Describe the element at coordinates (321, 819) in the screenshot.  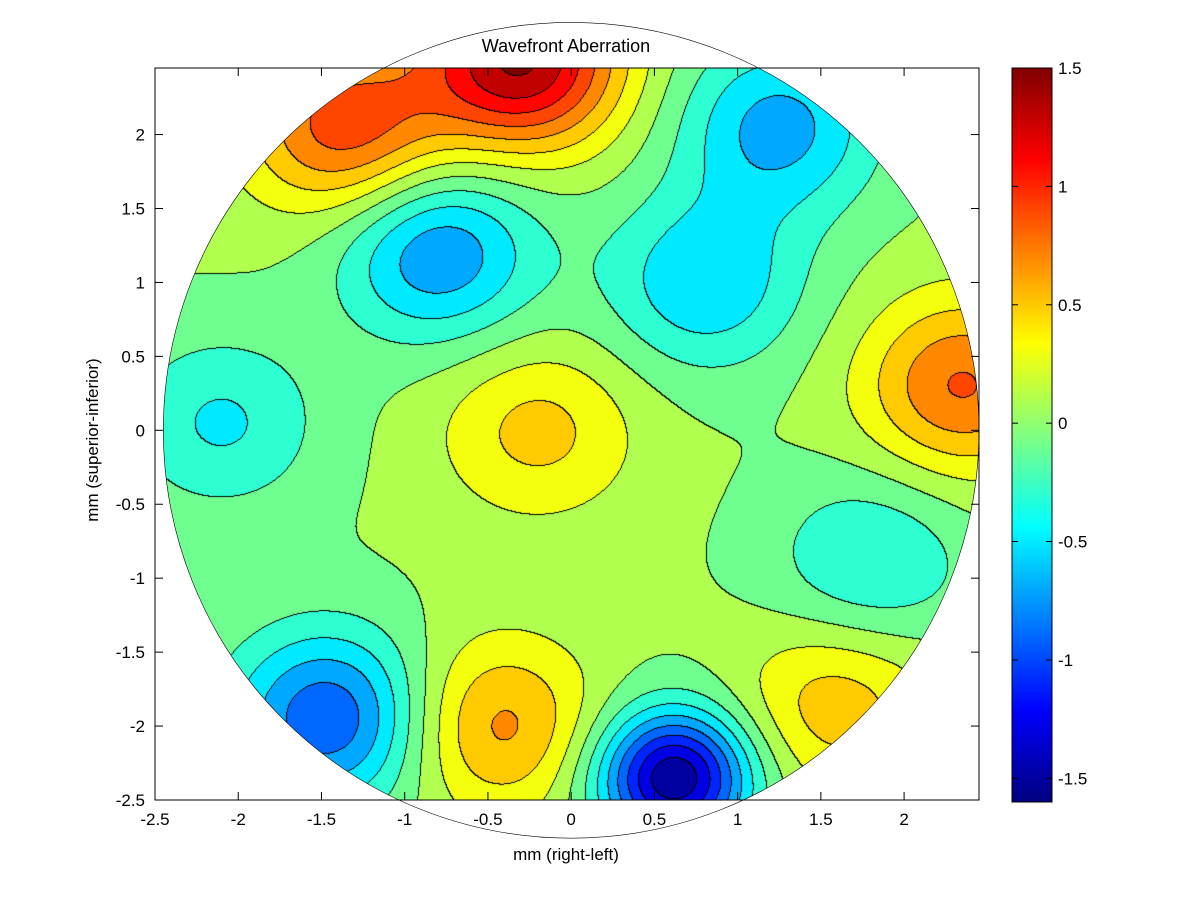
I see `x-tick-label: -1.5` at that location.